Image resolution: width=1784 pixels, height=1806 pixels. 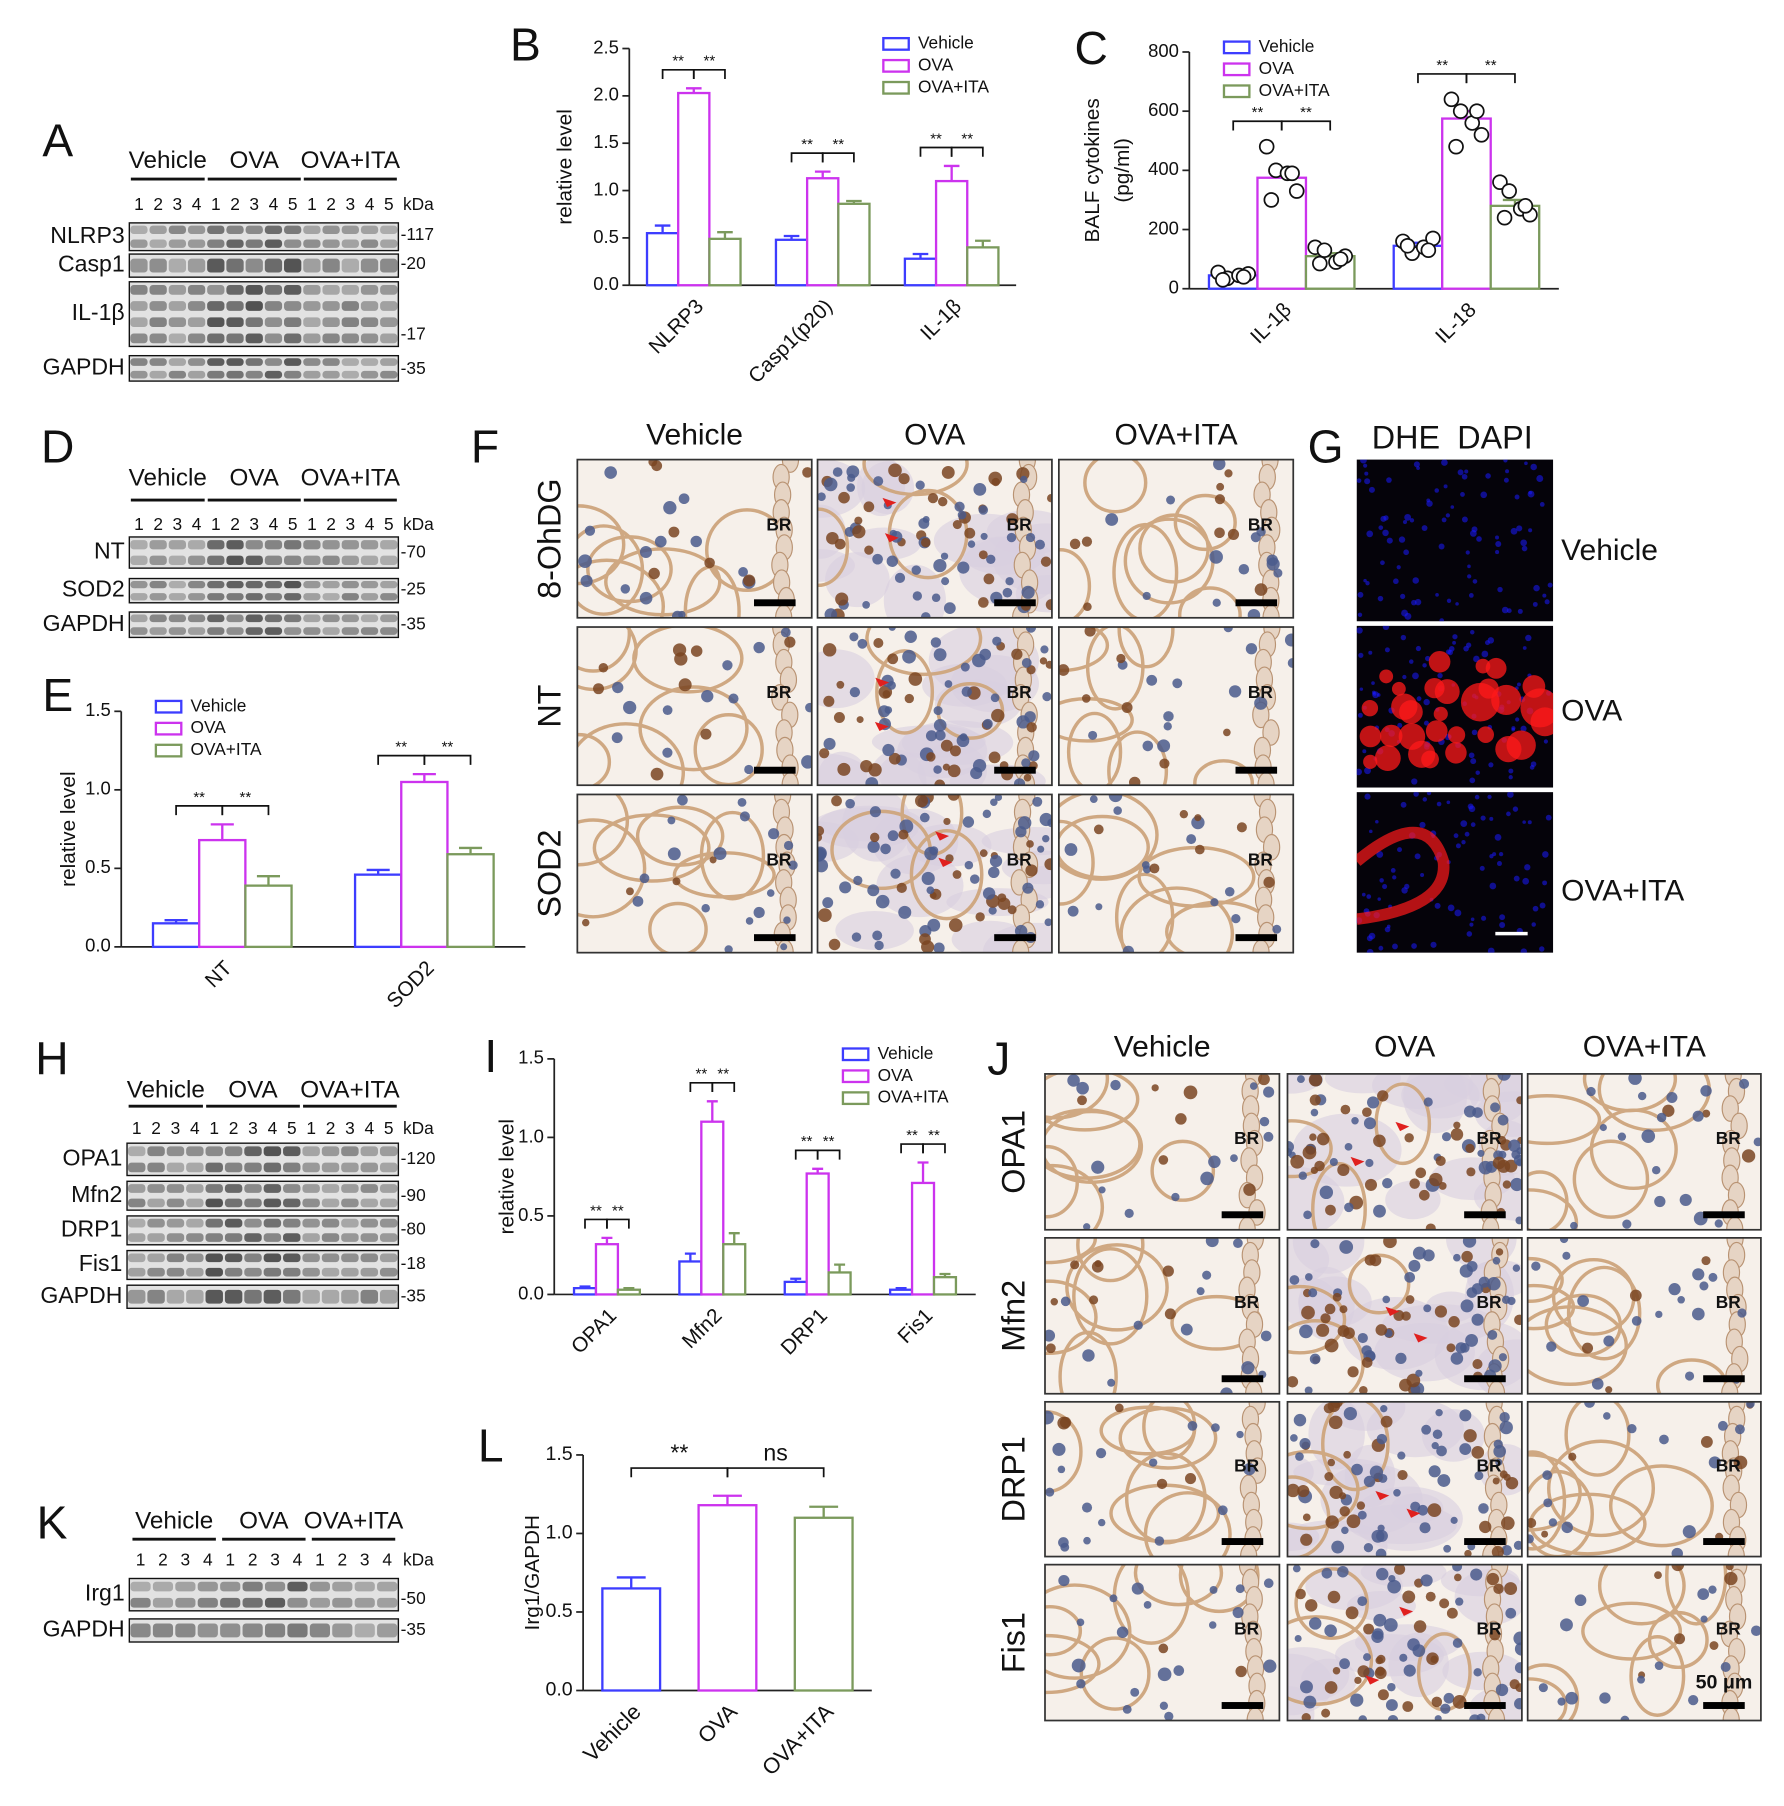 I want to click on image-content, so click(x=1159, y=1151).